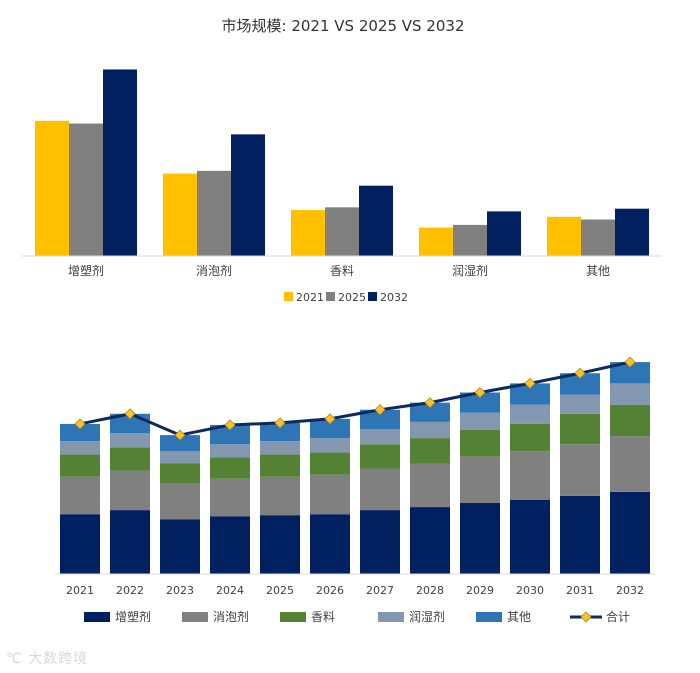 Image resolution: width=700 pixels, height=673 pixels. Describe the element at coordinates (130, 459) in the screenshot. I see `segment-香料-2022` at that location.